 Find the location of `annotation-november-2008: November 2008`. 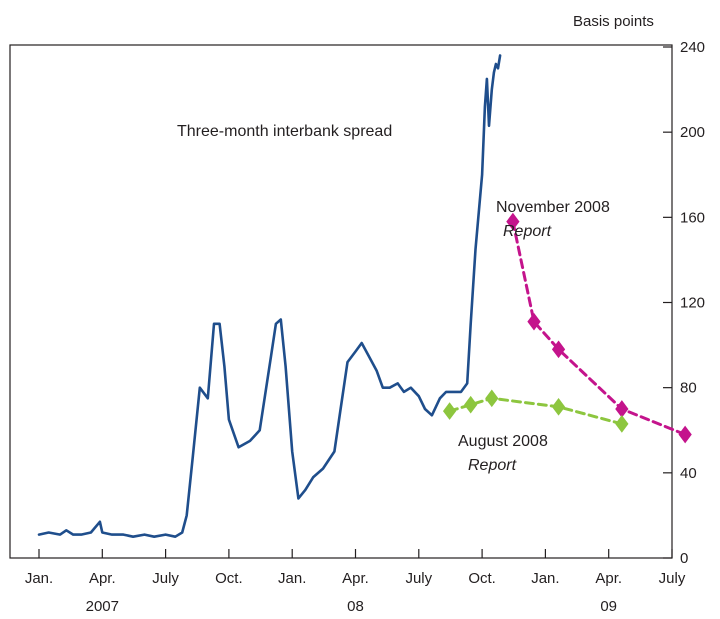

annotation-november-2008: November 2008 is located at coordinates (553, 207).